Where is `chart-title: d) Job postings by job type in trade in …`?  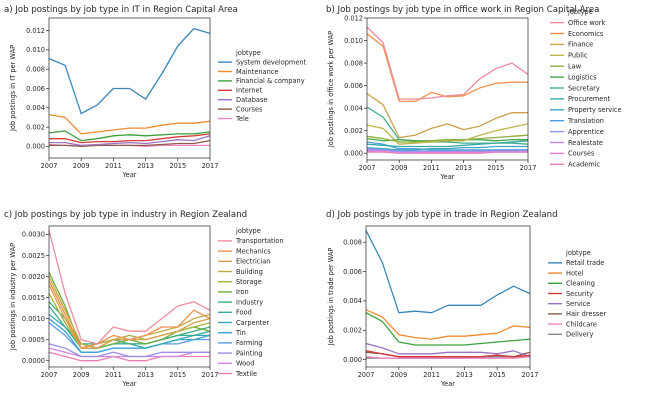 chart-title: d) Job postings by job type in trade in … is located at coordinates (442, 215).